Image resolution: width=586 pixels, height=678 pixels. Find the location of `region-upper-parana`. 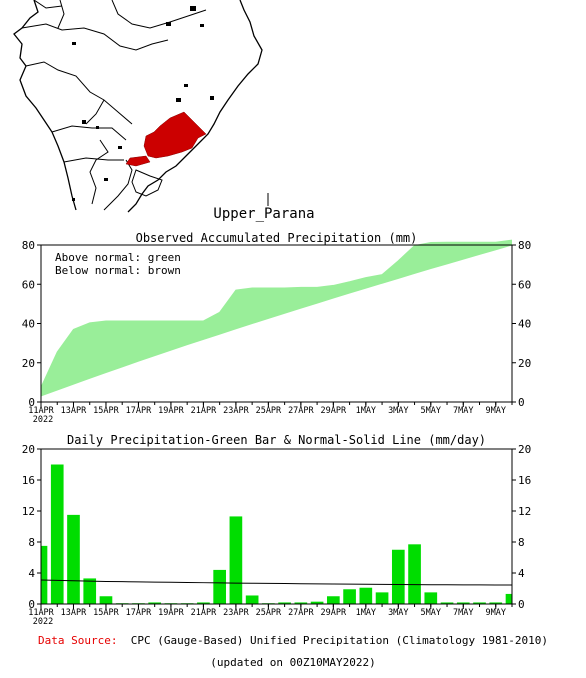

region-upper-parana is located at coordinates (166, 139).